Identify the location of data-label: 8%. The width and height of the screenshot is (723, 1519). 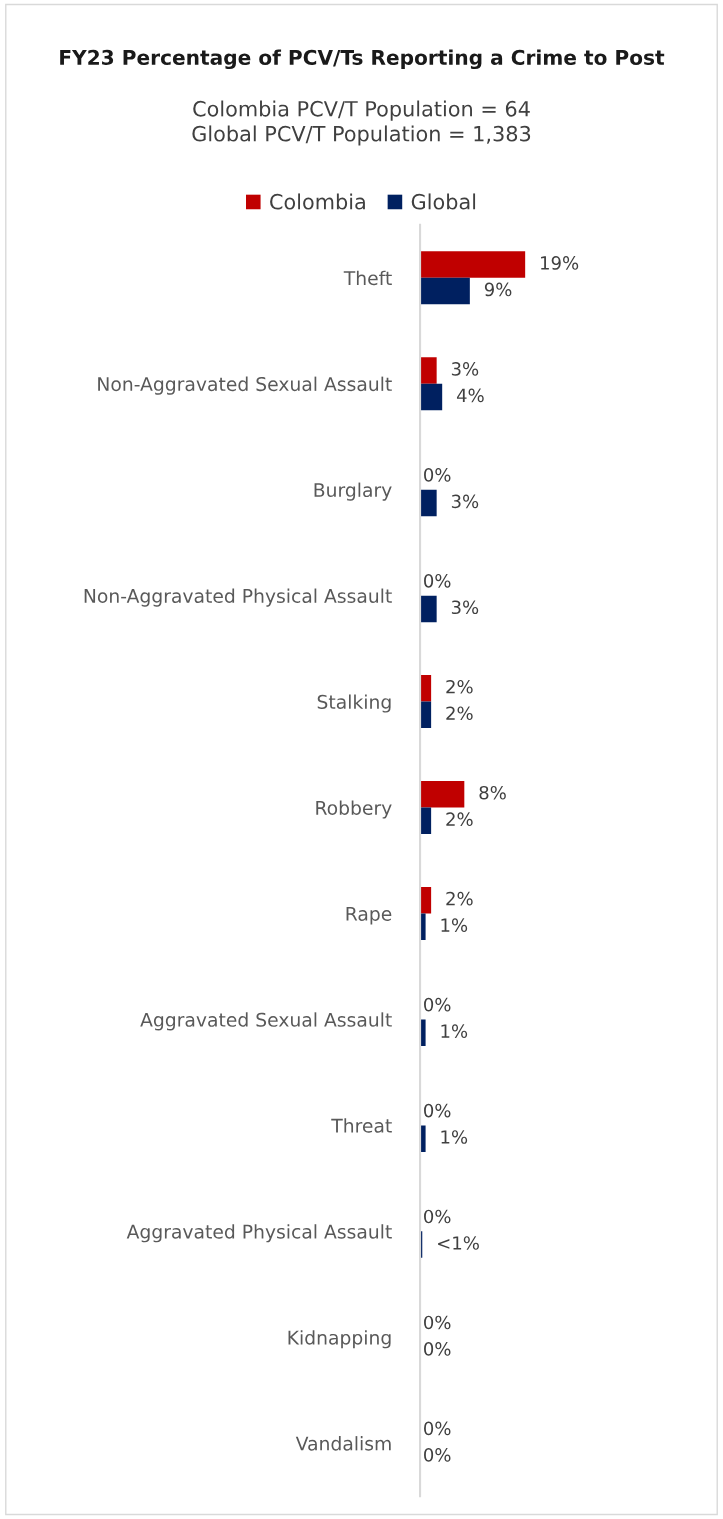
(492, 792).